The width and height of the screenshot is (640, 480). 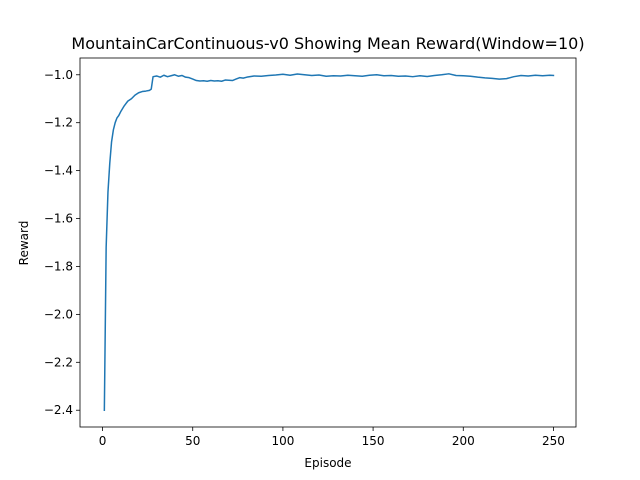 I want to click on x-tick-label: 150, so click(x=373, y=441).